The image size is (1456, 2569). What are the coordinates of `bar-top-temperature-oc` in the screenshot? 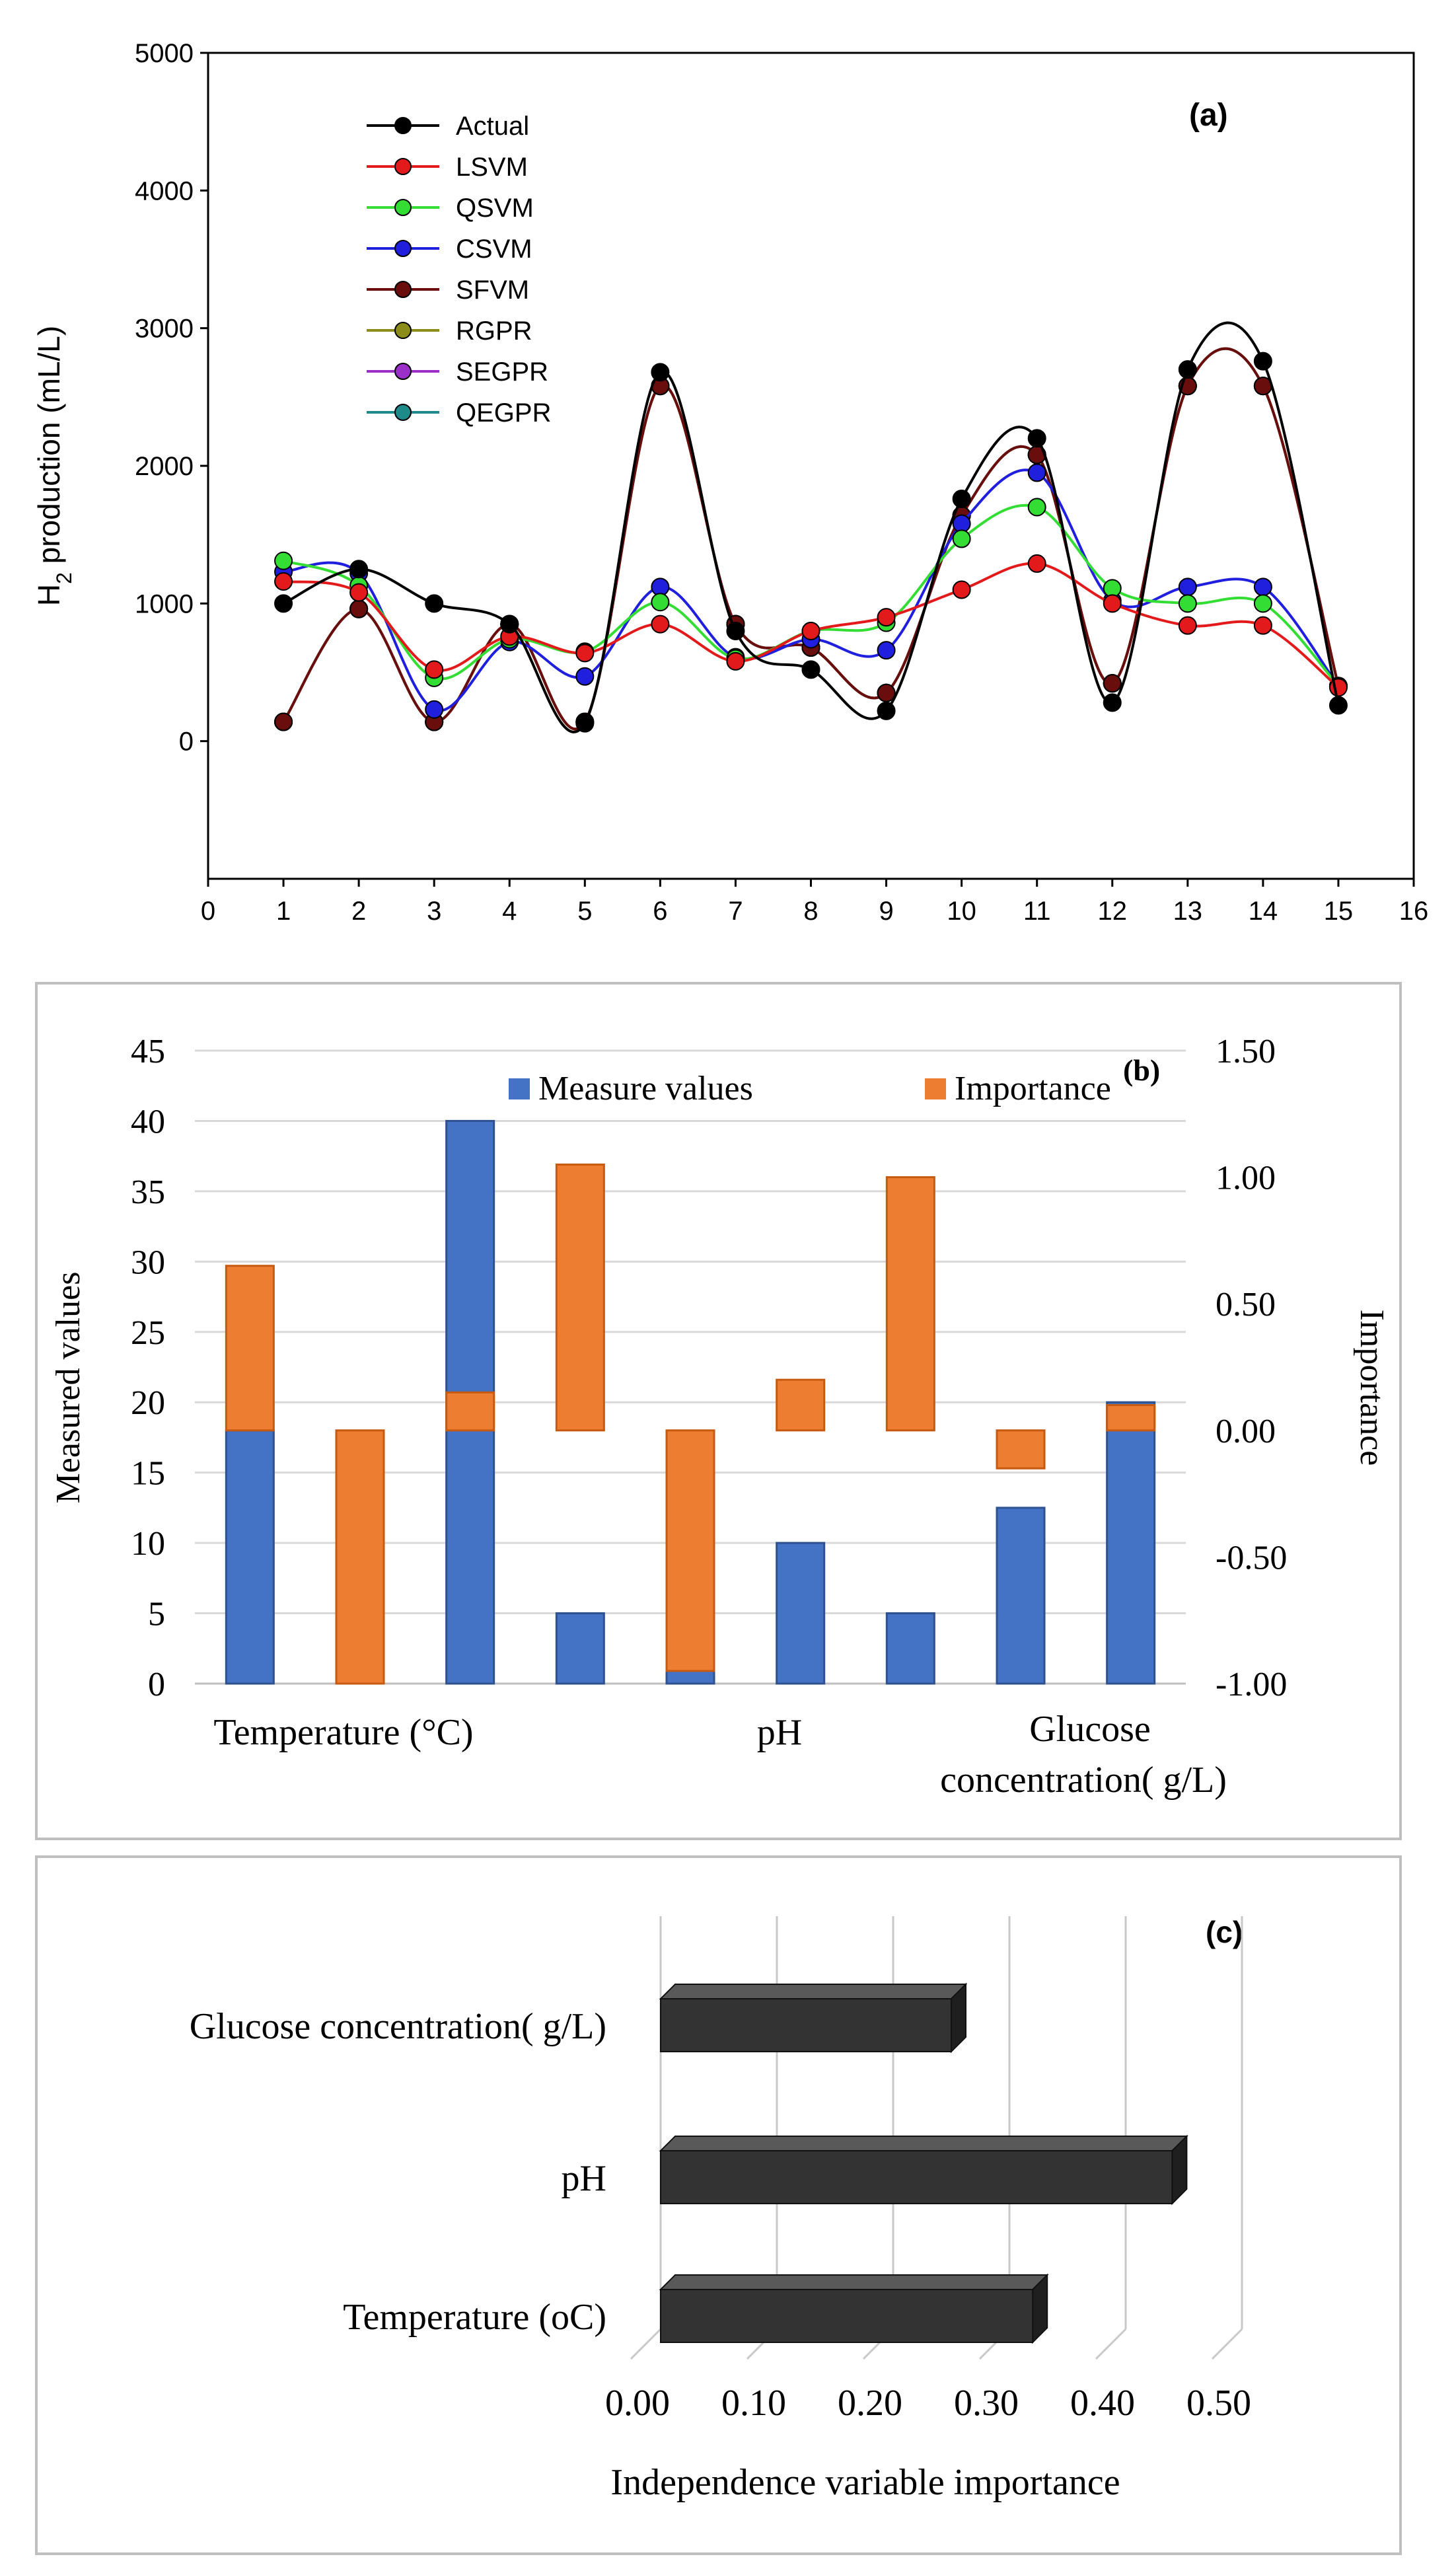 It's located at (854, 2282).